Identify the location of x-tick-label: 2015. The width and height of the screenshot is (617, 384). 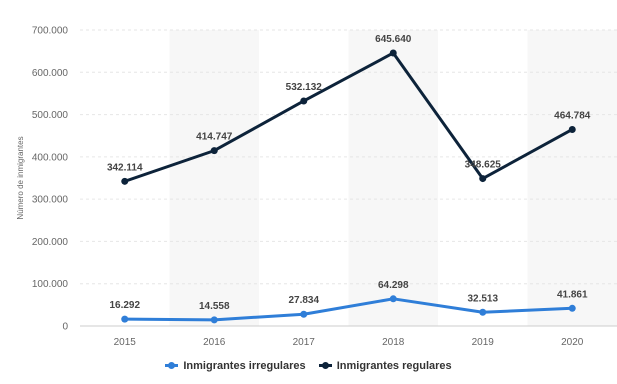
(125, 342).